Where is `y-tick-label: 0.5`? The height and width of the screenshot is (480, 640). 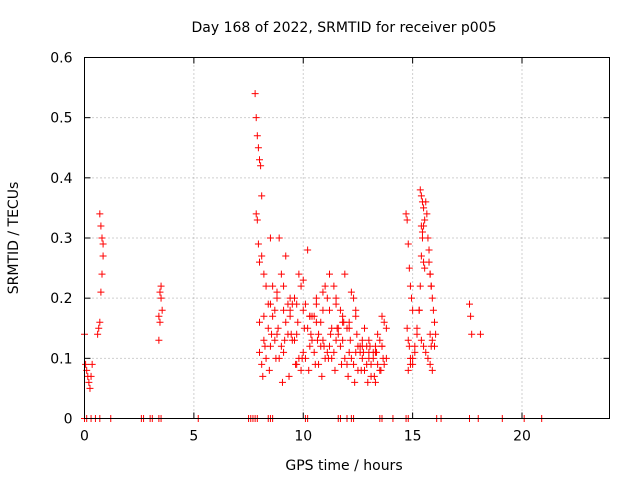
y-tick-label: 0.5 is located at coordinates (61, 119).